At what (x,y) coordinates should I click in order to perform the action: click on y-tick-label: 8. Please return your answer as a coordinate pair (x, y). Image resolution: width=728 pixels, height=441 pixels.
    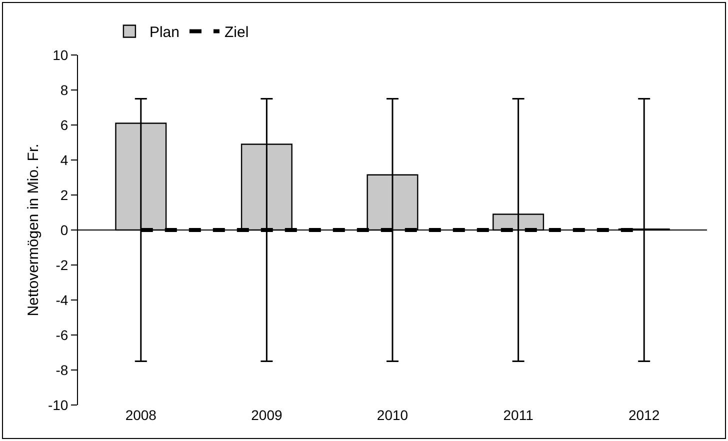
    Looking at the image, I should click on (64, 90).